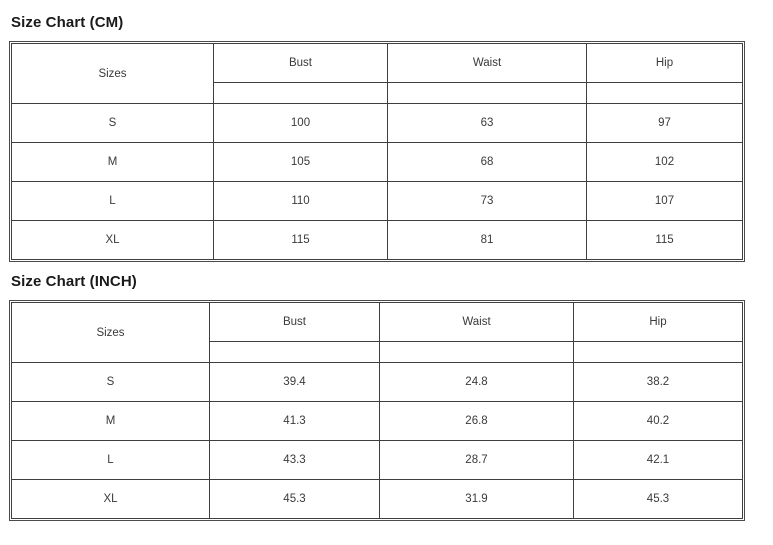 The image size is (773, 545). What do you see at coordinates (476, 382) in the screenshot?
I see `cell-waist: 24.8` at bounding box center [476, 382].